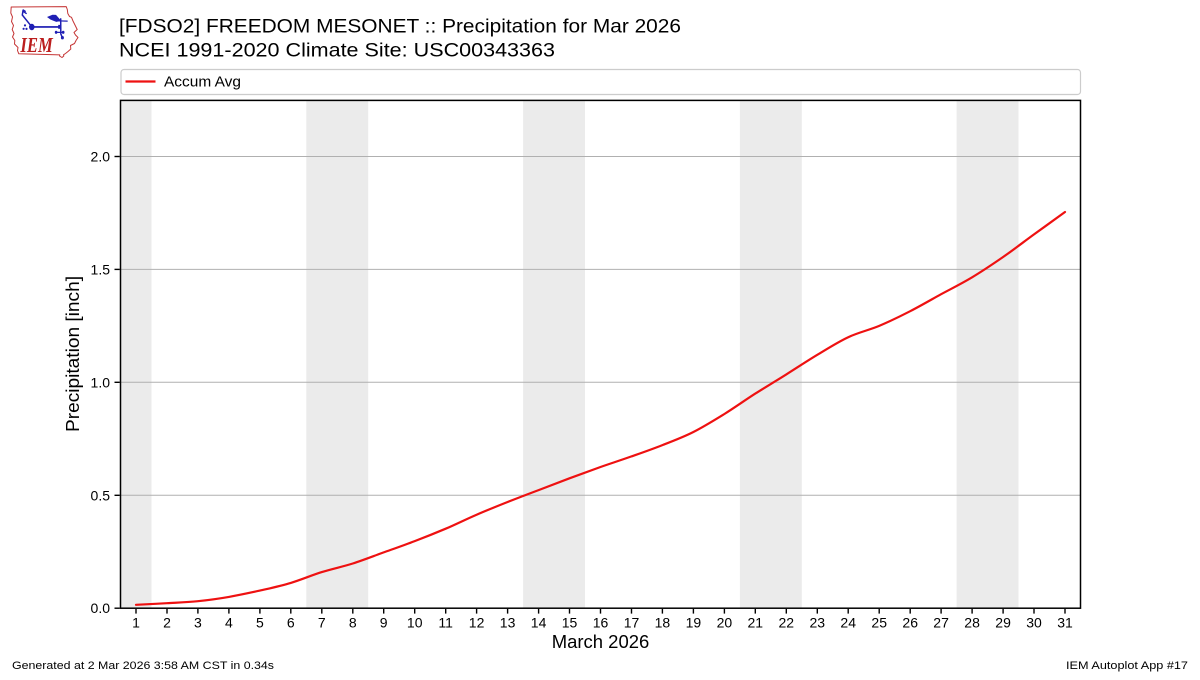 The image size is (1200, 680). What do you see at coordinates (167, 623) in the screenshot?
I see `svg-text: 2` at bounding box center [167, 623].